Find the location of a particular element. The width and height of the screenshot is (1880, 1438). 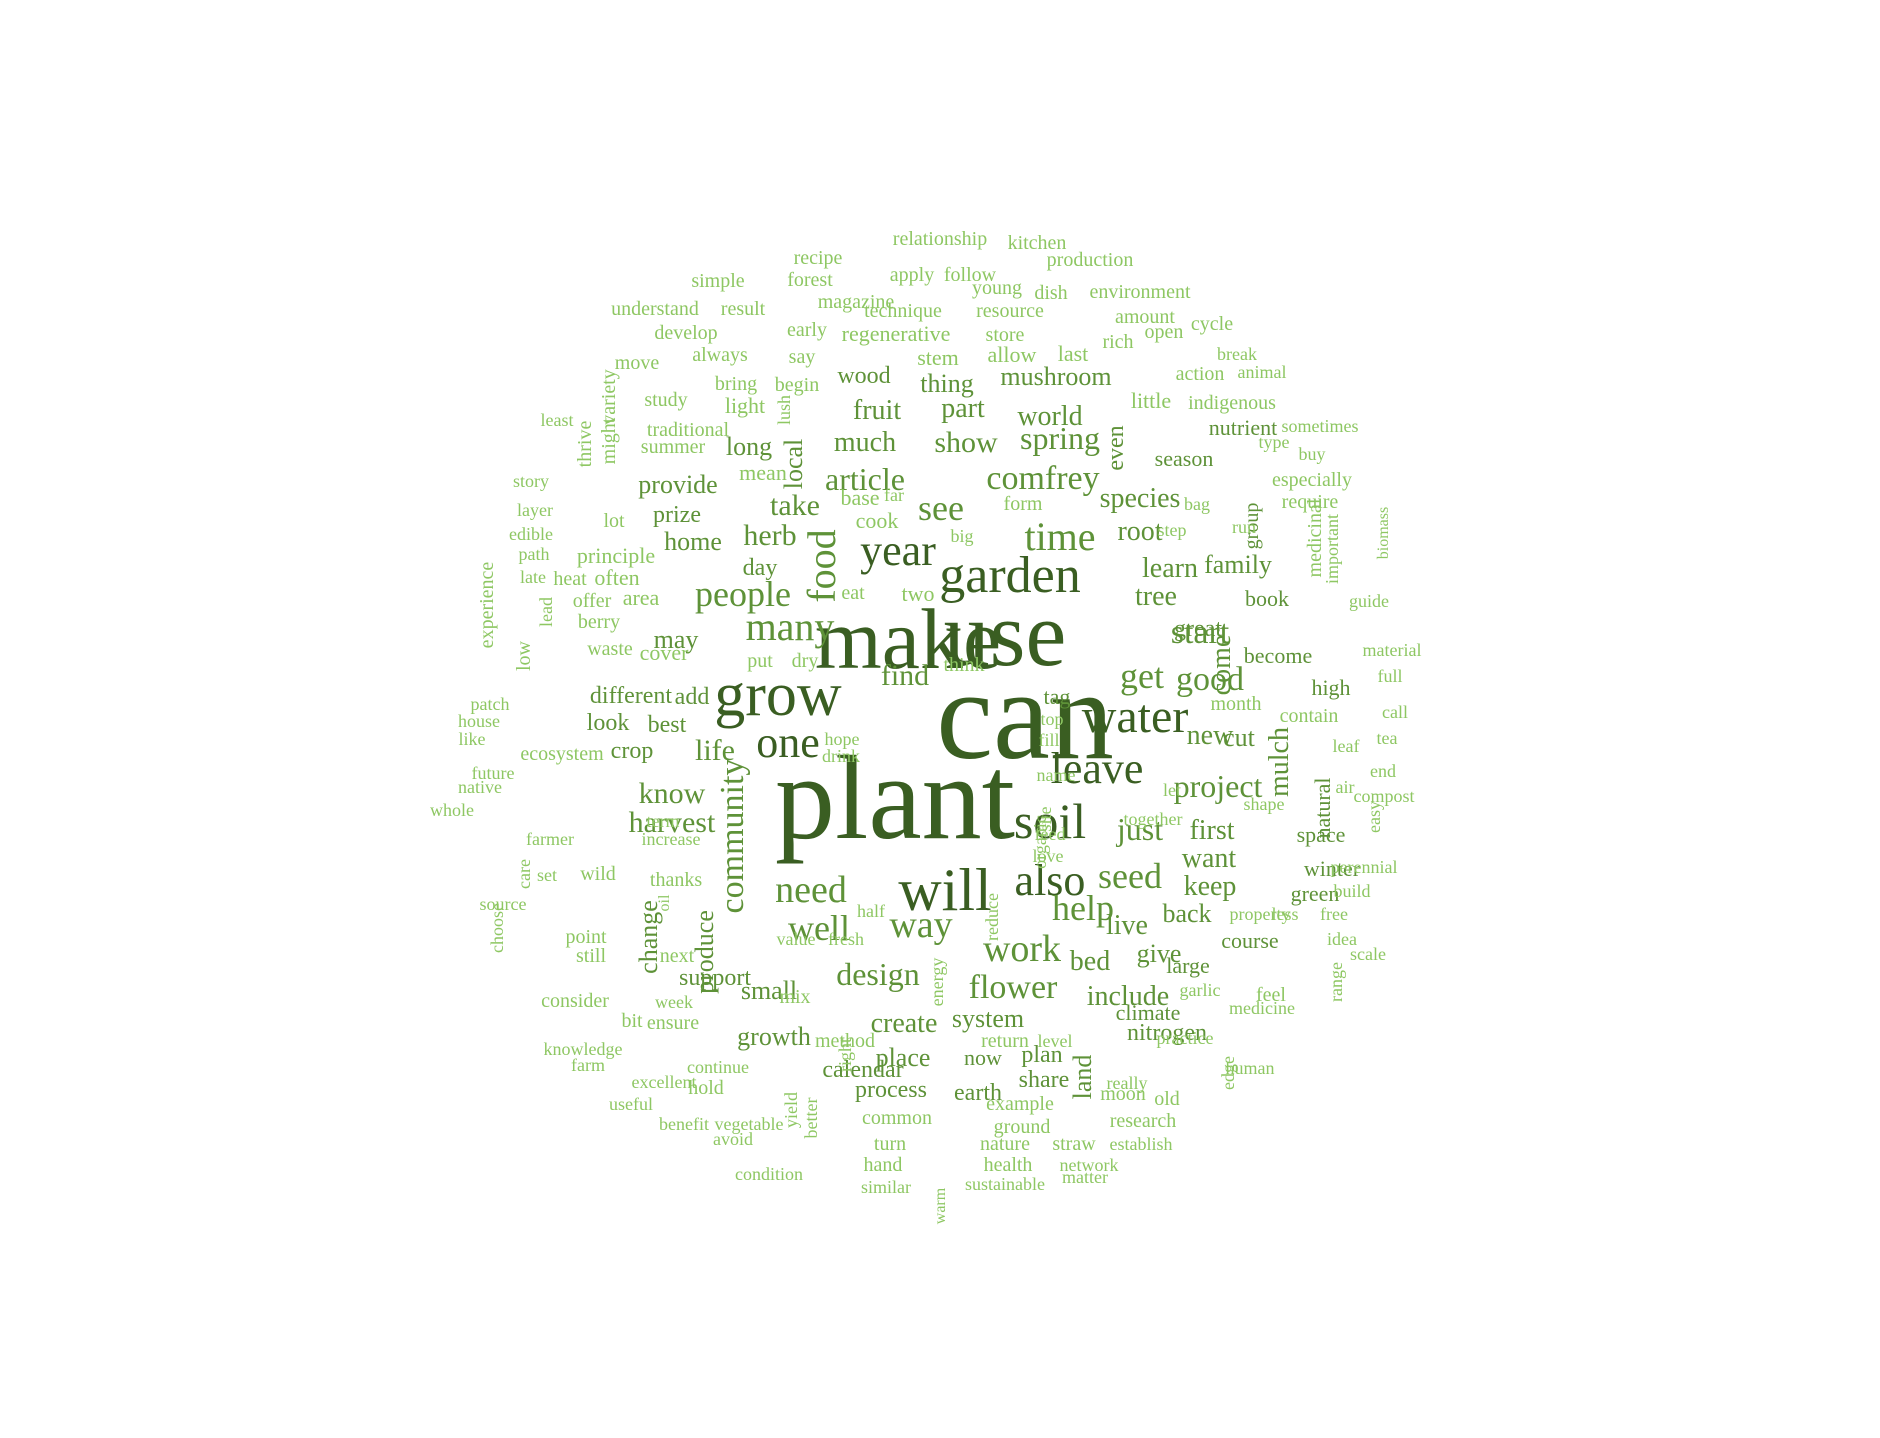

word-hold: hold is located at coordinates (706, 1088).